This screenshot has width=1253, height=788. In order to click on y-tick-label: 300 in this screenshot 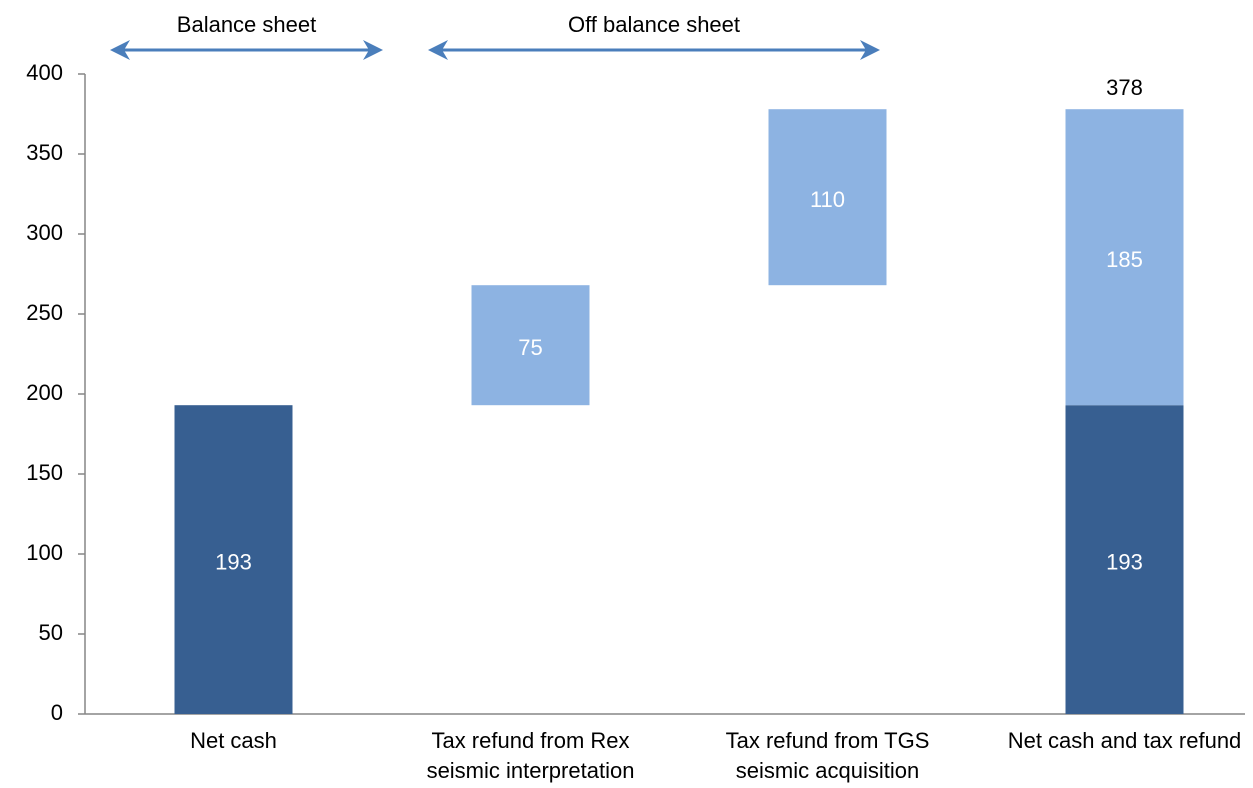, I will do `click(44, 232)`.